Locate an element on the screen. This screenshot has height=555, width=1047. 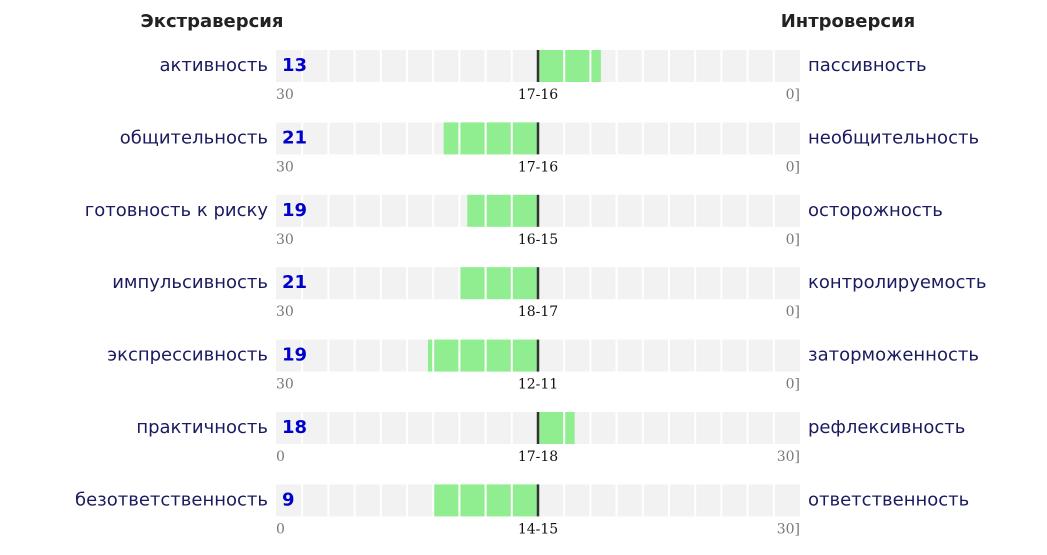
center-label: 12-11 is located at coordinates (538, 385).